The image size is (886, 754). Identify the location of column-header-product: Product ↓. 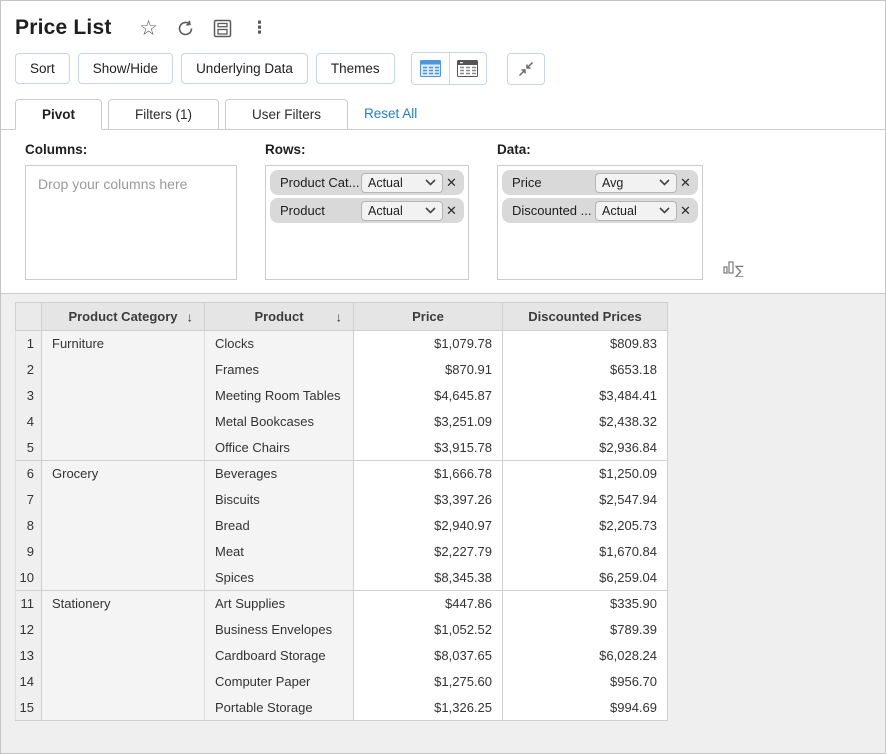
(279, 316).